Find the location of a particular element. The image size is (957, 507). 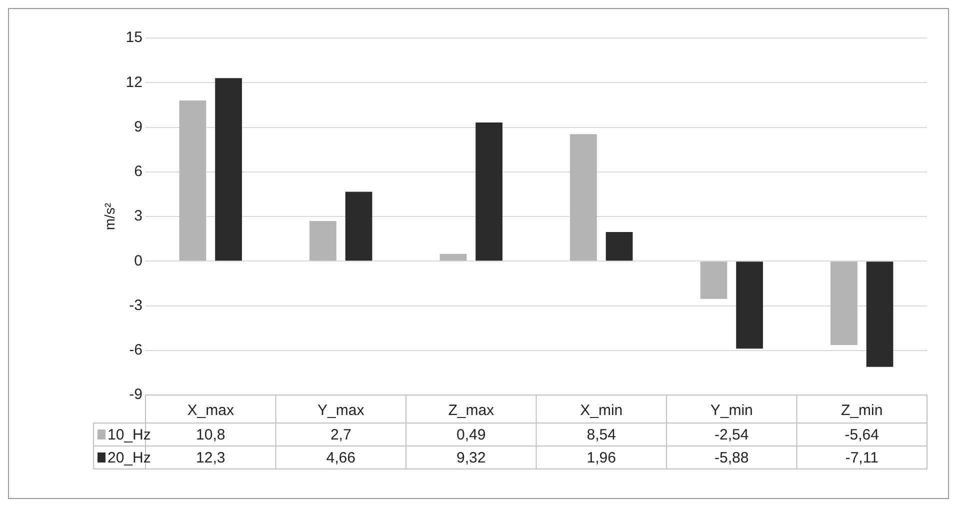

y-tick-label: 3 is located at coordinates (138, 216).